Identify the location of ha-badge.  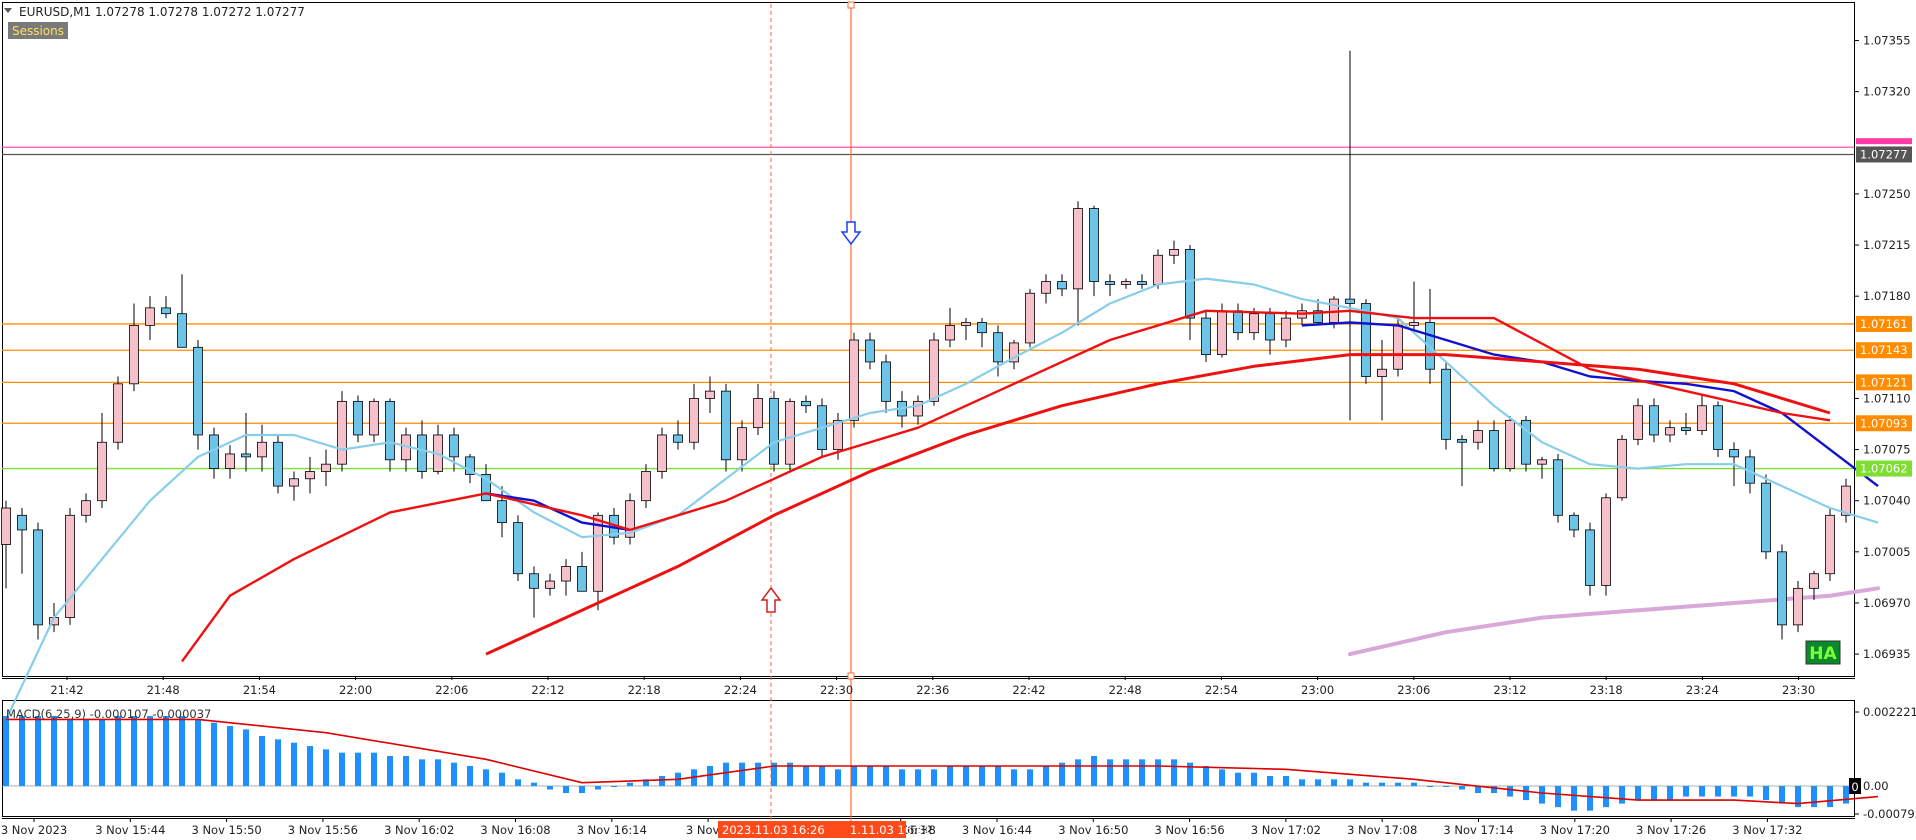
(1823, 652).